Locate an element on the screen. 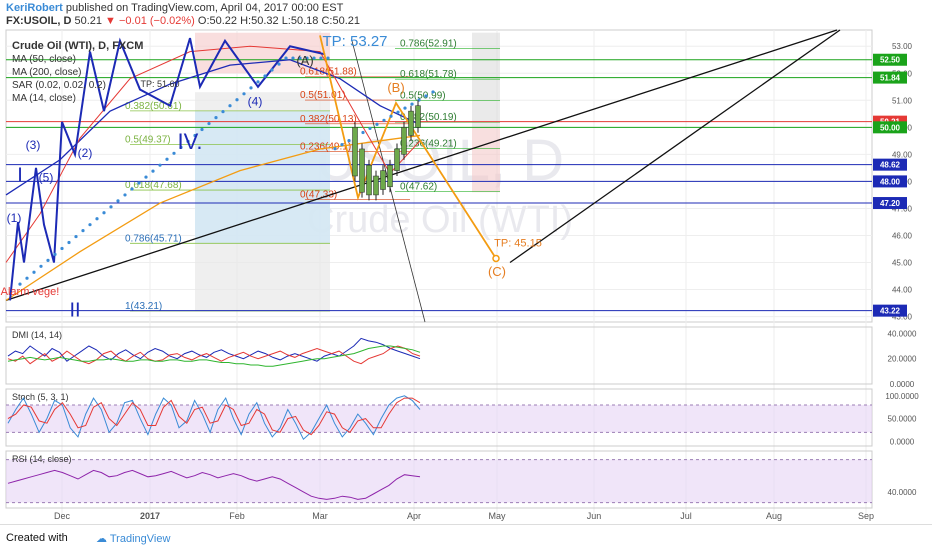 The height and width of the screenshot is (551, 932). y-tick-label: 45.00 is located at coordinates (902, 263).